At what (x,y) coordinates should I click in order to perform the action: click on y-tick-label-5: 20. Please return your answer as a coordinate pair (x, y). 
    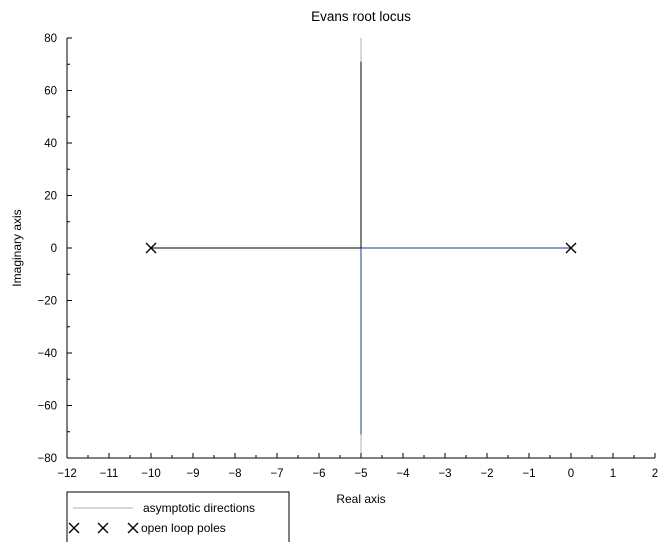
    Looking at the image, I should click on (50, 197).